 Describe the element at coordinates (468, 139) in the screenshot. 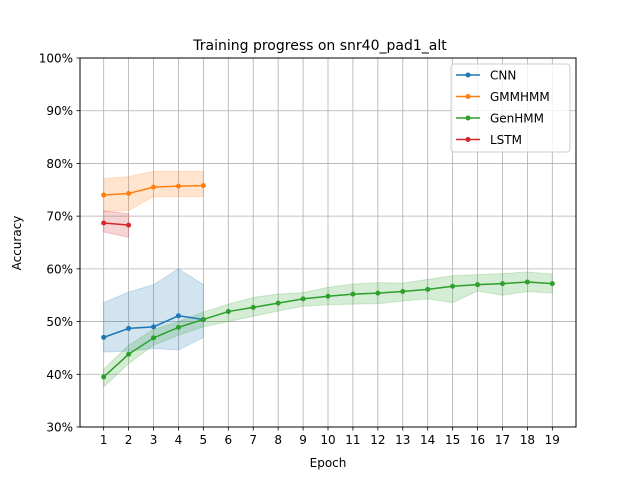

I see `legend-marker-lstm` at that location.